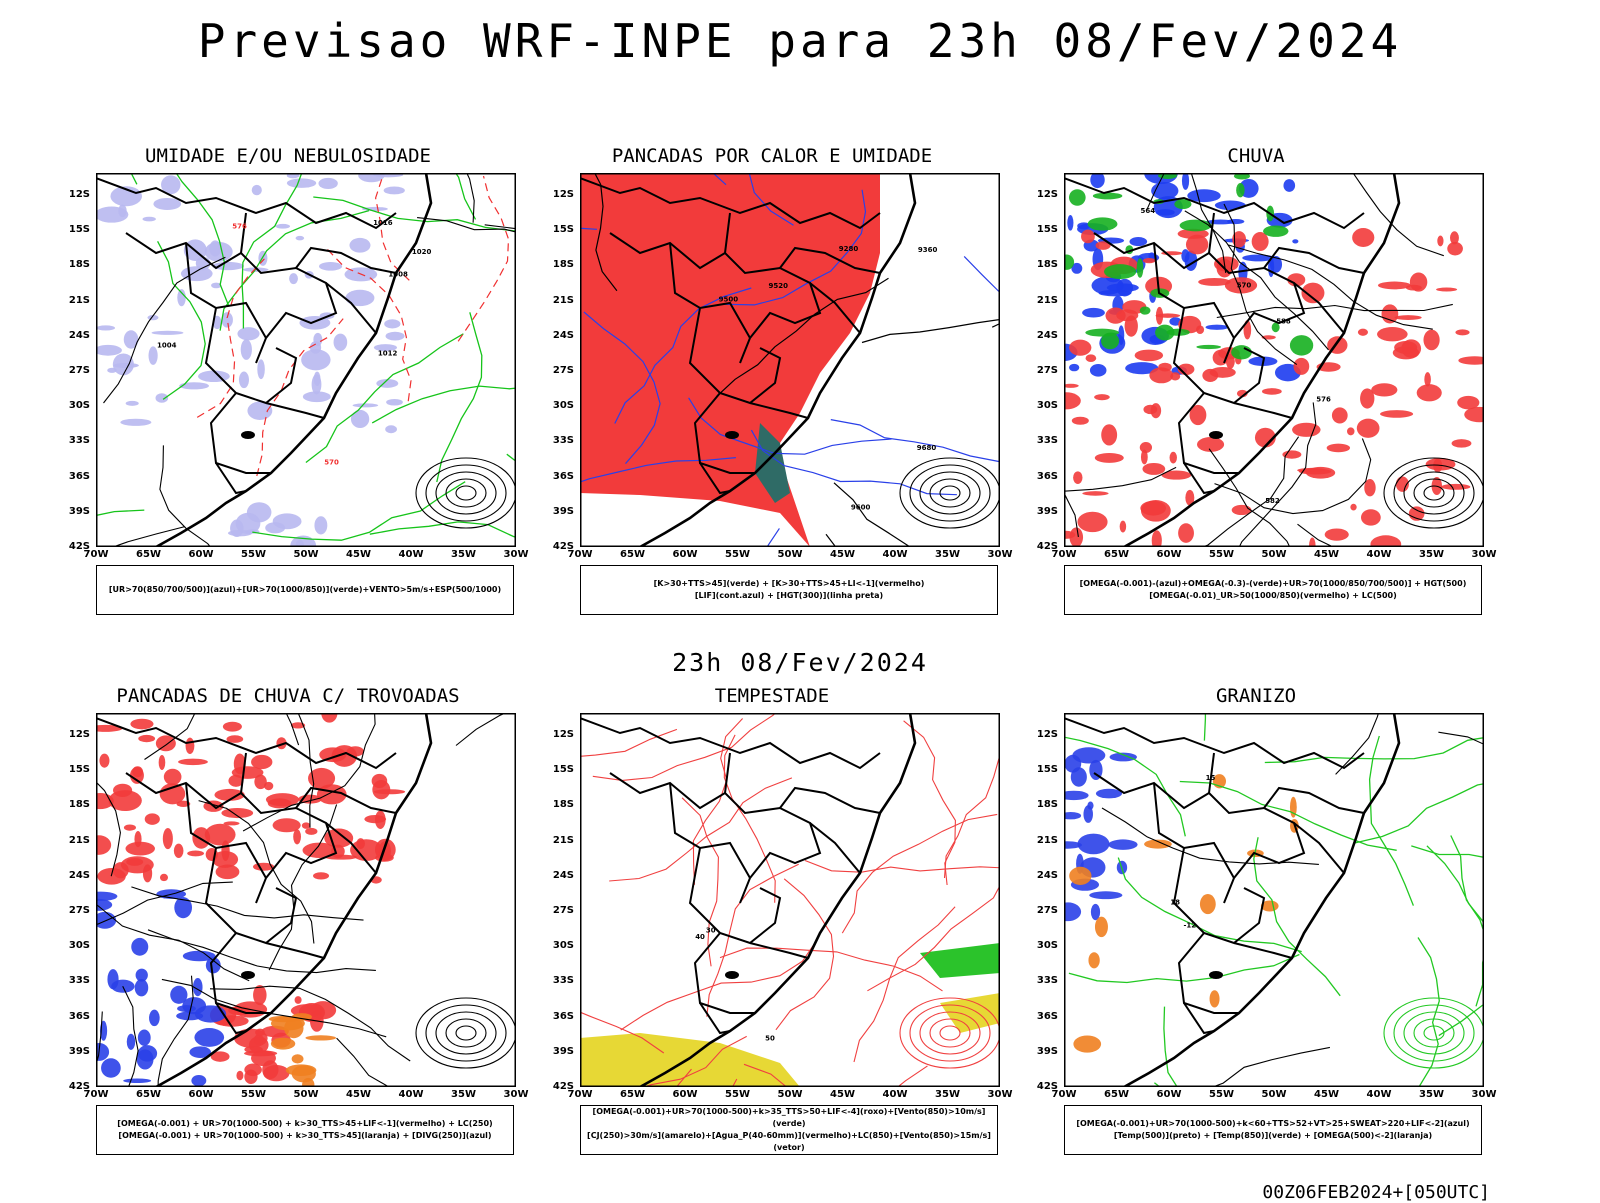  I want to click on lat-tick-label: 36S, so click(1047, 476).